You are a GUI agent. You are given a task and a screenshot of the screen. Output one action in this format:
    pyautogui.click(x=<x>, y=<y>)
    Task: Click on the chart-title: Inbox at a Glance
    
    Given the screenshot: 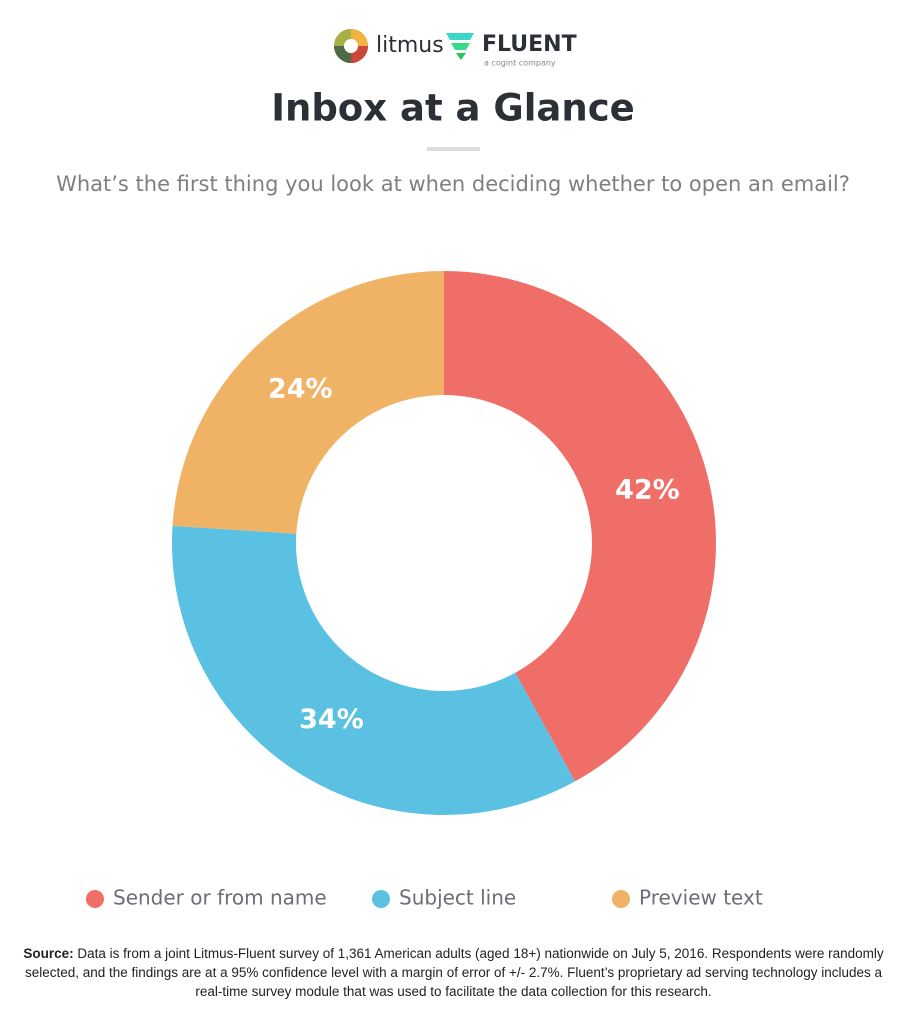 What is the action you would take?
    pyautogui.click(x=453, y=108)
    